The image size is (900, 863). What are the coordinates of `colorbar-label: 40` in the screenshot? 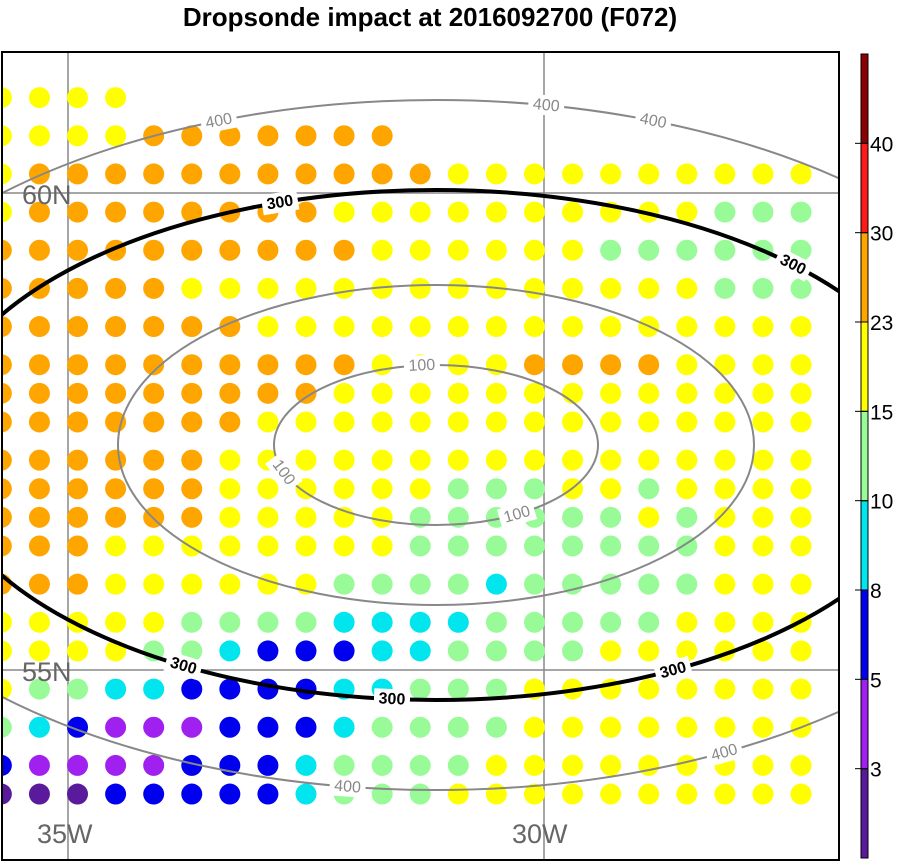 It's located at (881, 144).